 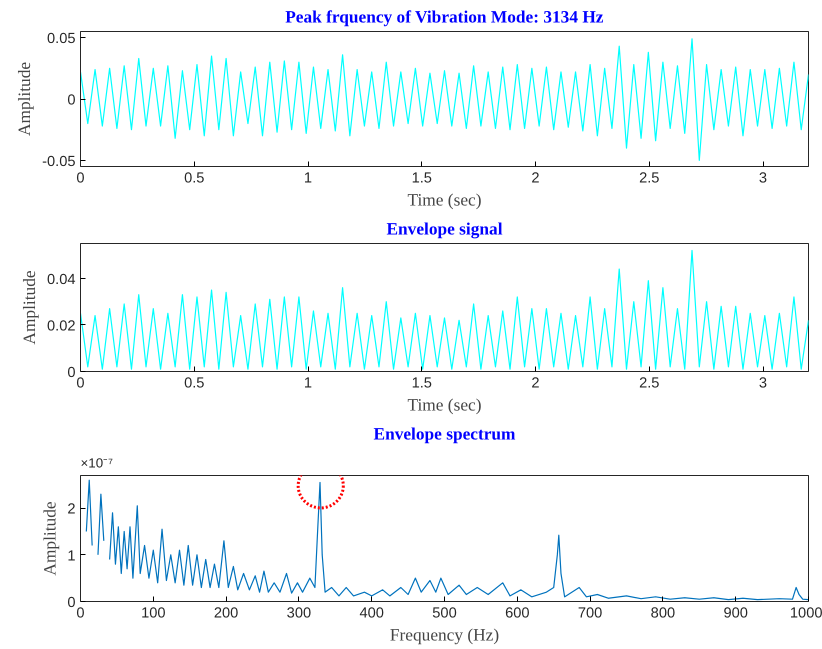 I want to click on x-tick-label: 400, so click(x=371, y=614).